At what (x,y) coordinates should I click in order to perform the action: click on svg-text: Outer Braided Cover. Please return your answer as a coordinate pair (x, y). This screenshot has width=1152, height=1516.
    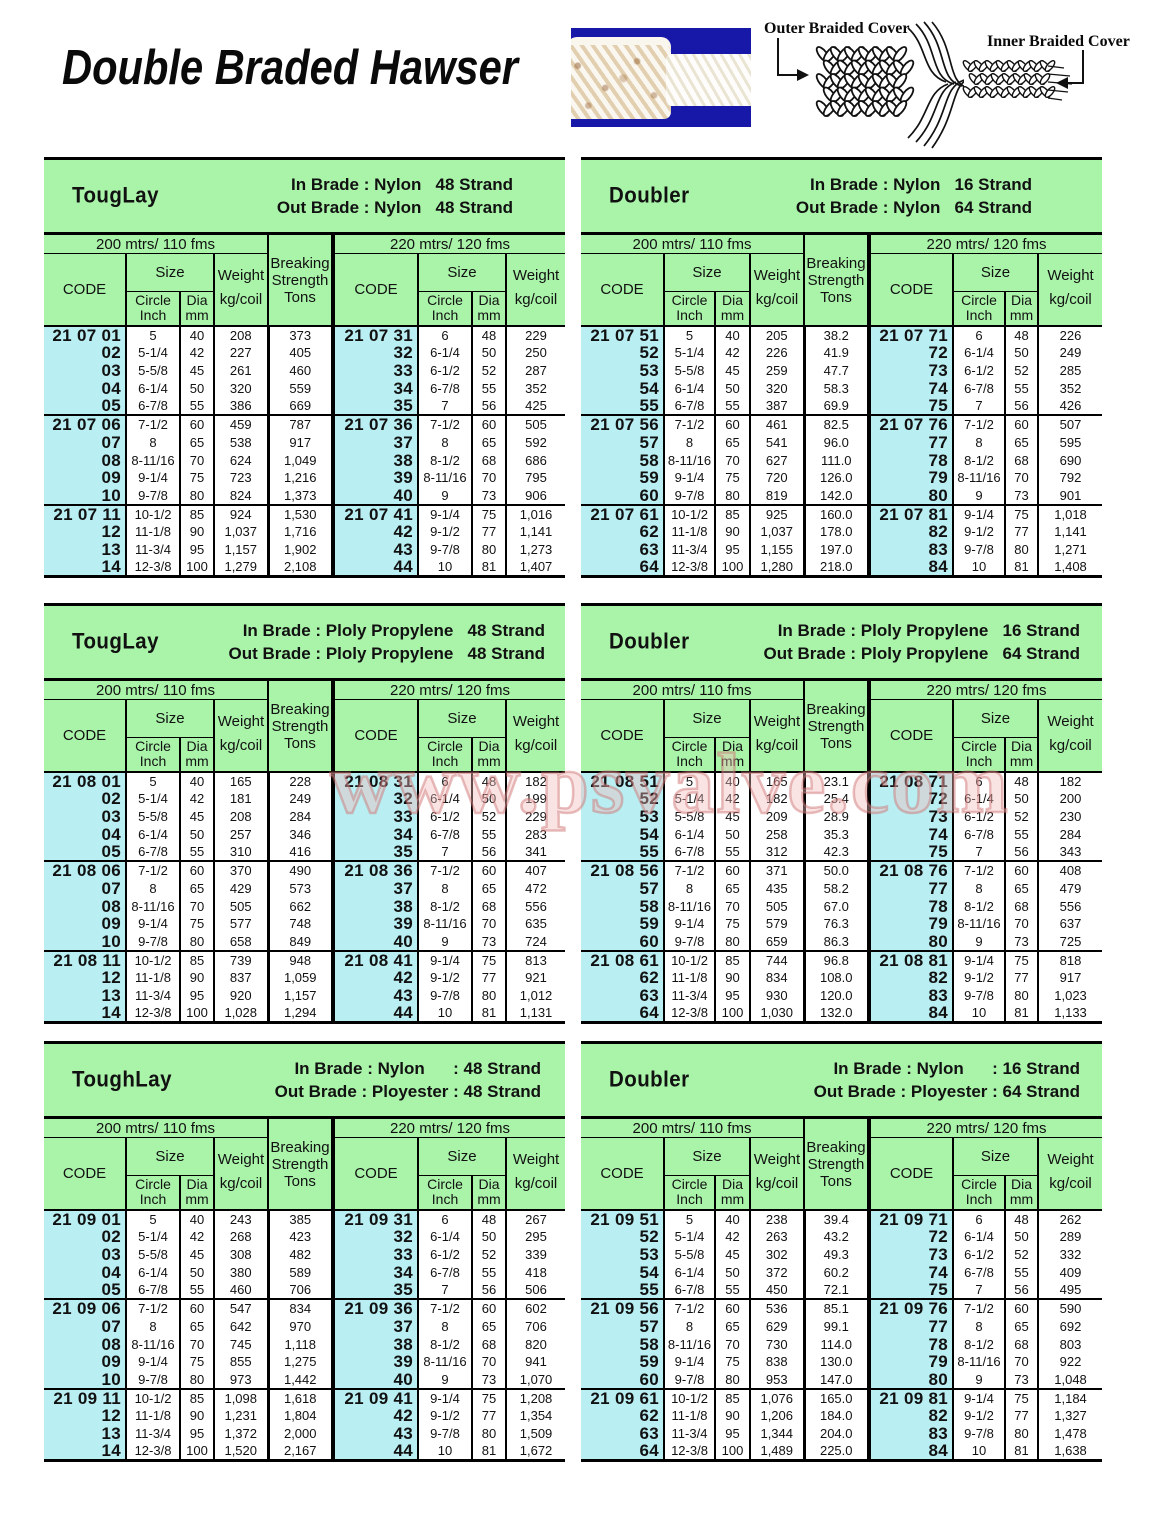
    Looking at the image, I should click on (836, 28).